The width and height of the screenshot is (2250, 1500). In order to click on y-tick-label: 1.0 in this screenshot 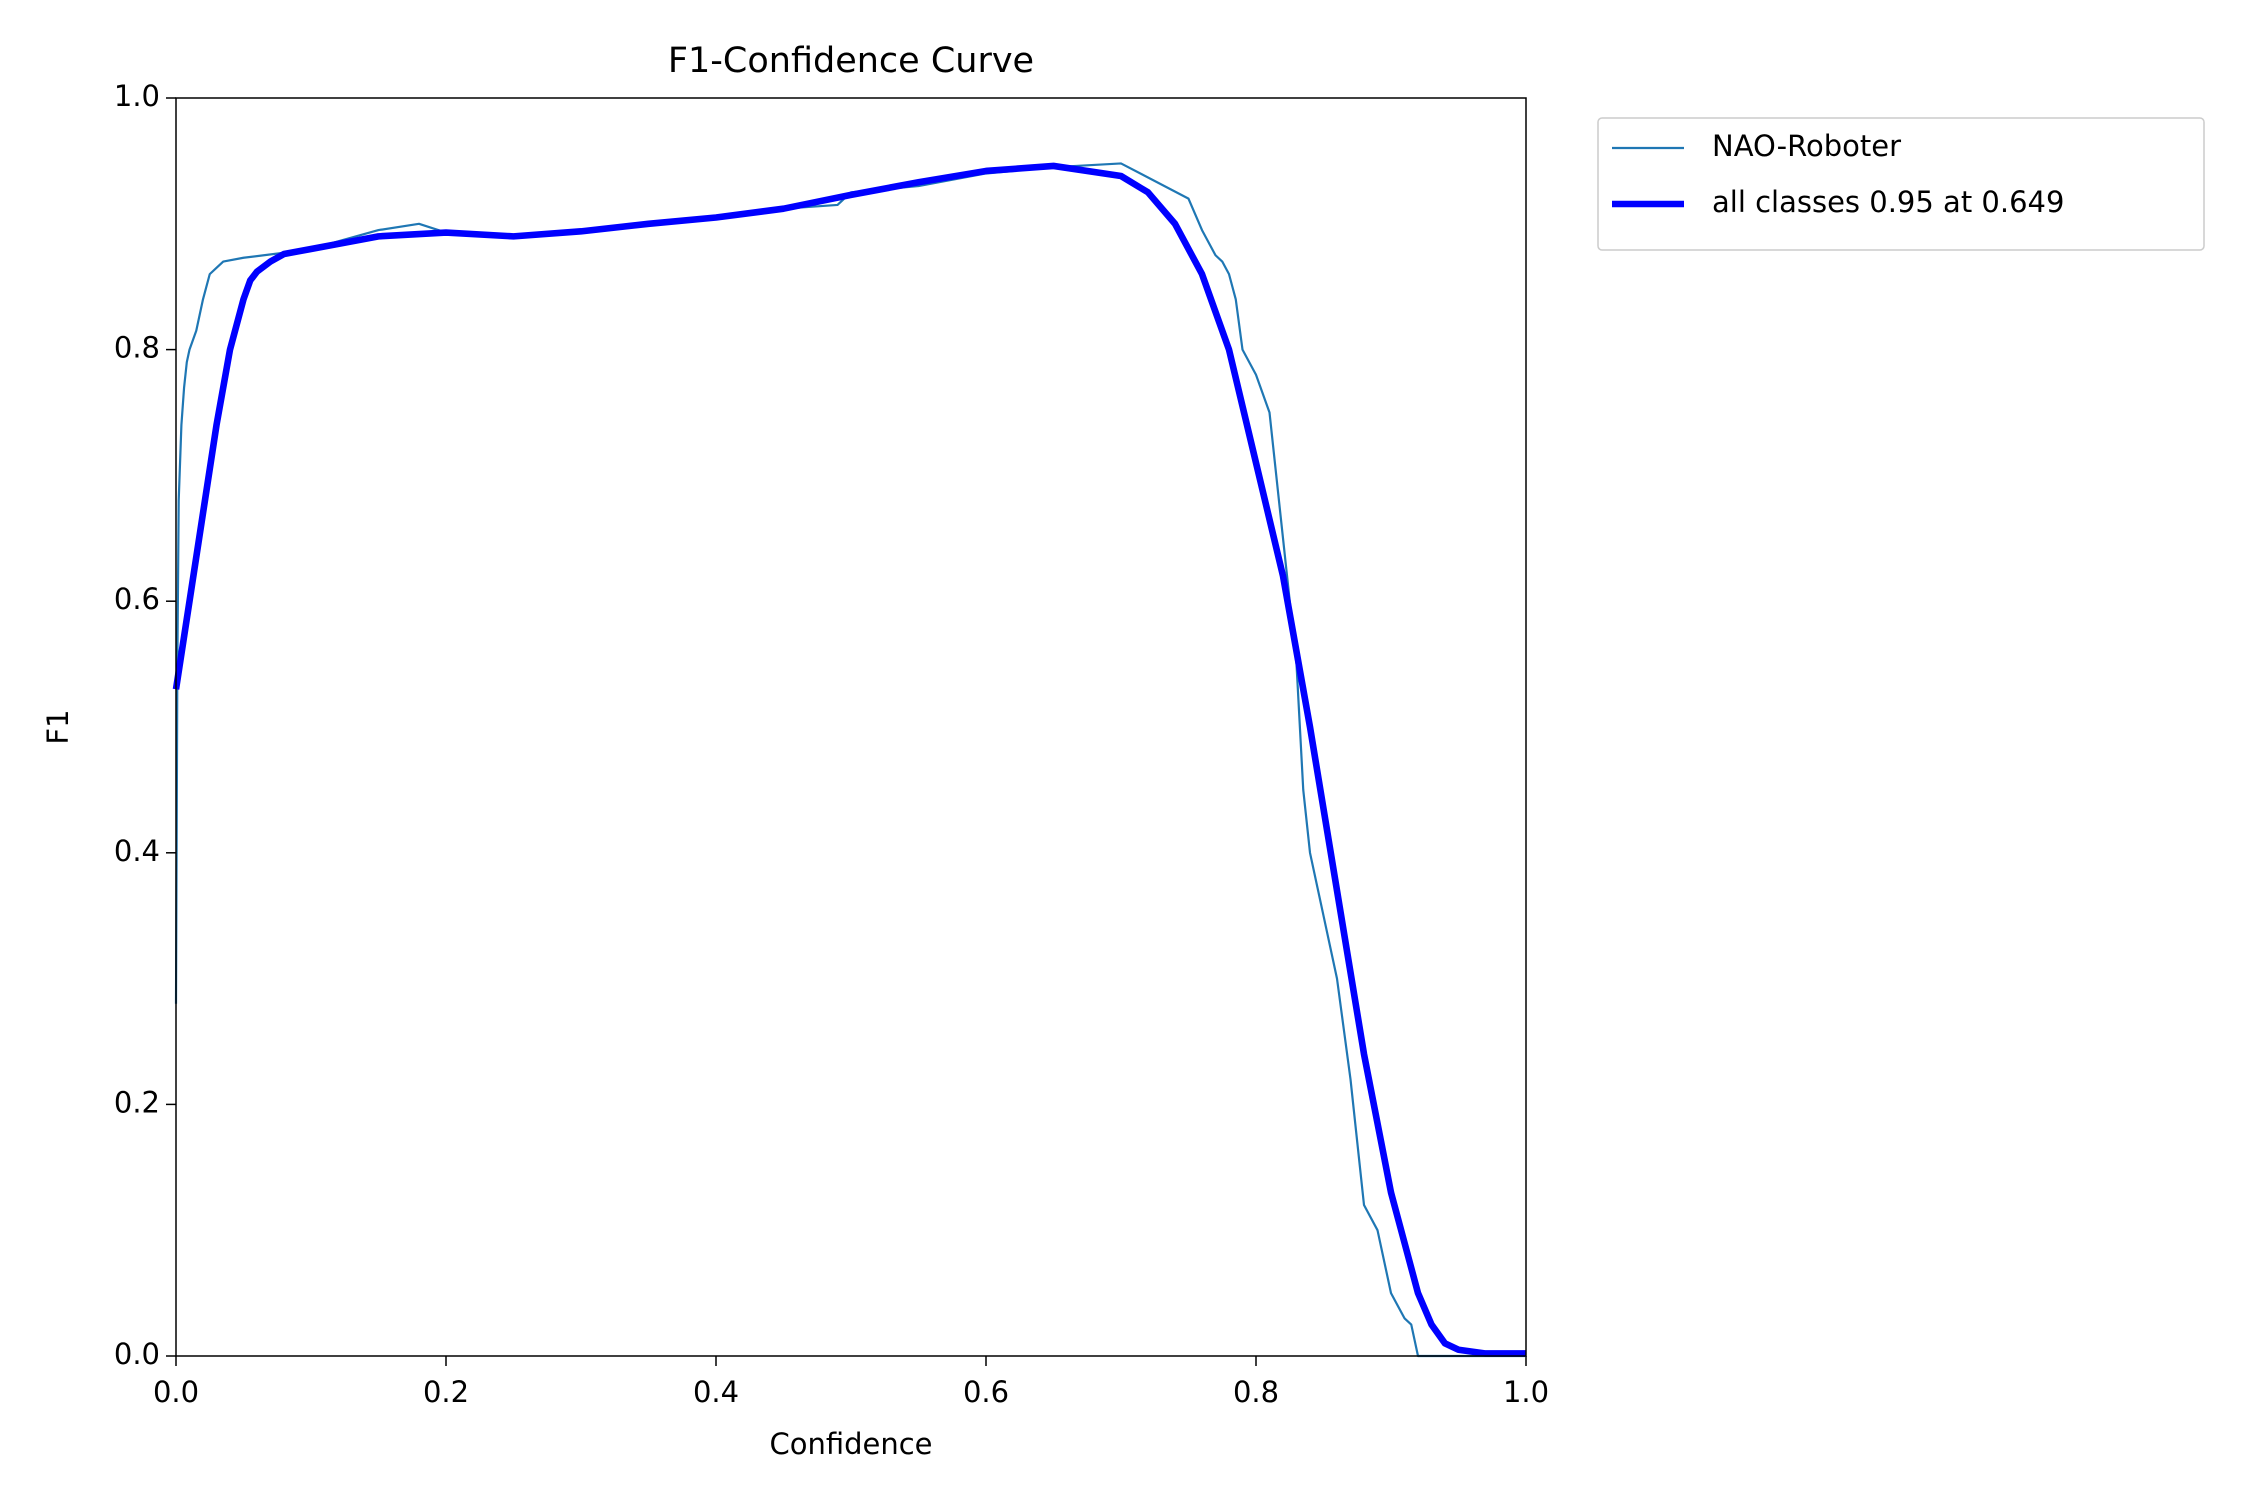, I will do `click(137, 96)`.